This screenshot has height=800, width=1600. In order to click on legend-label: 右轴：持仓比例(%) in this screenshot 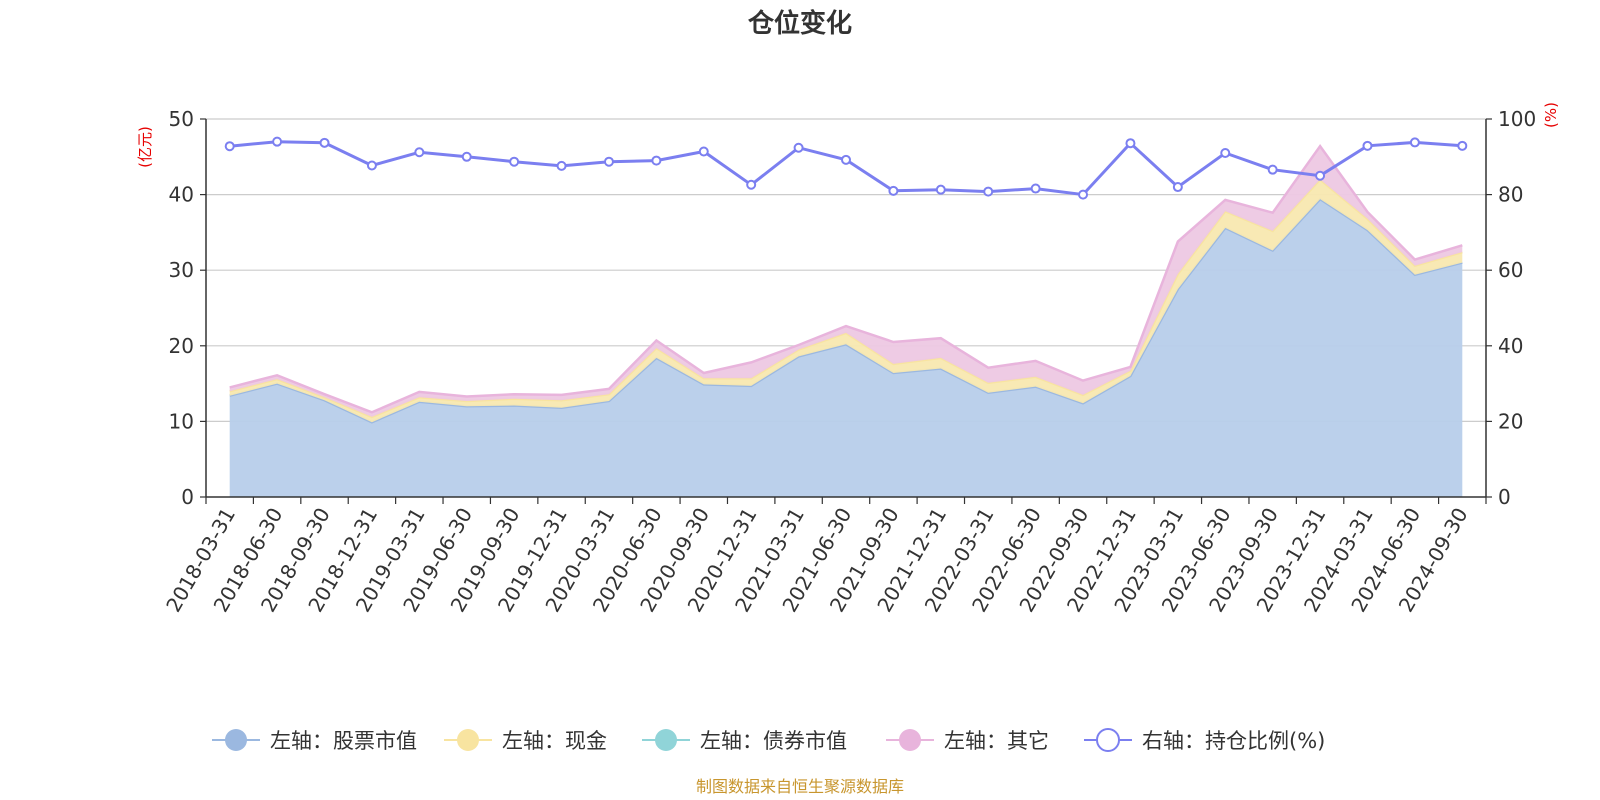, I will do `click(1233, 741)`.